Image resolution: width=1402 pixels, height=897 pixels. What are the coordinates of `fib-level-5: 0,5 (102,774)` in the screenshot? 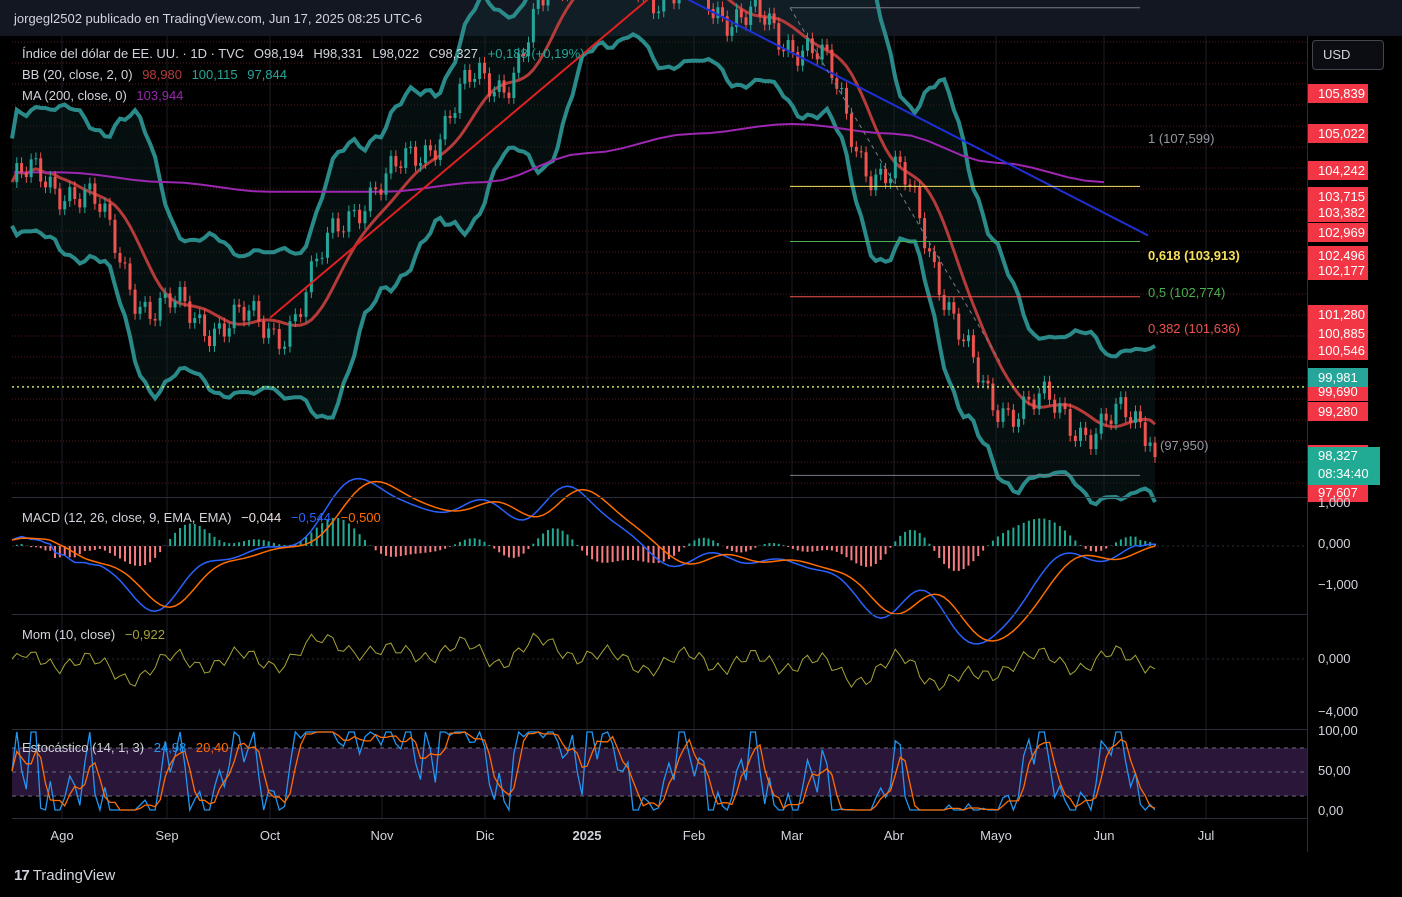 It's located at (1187, 292).